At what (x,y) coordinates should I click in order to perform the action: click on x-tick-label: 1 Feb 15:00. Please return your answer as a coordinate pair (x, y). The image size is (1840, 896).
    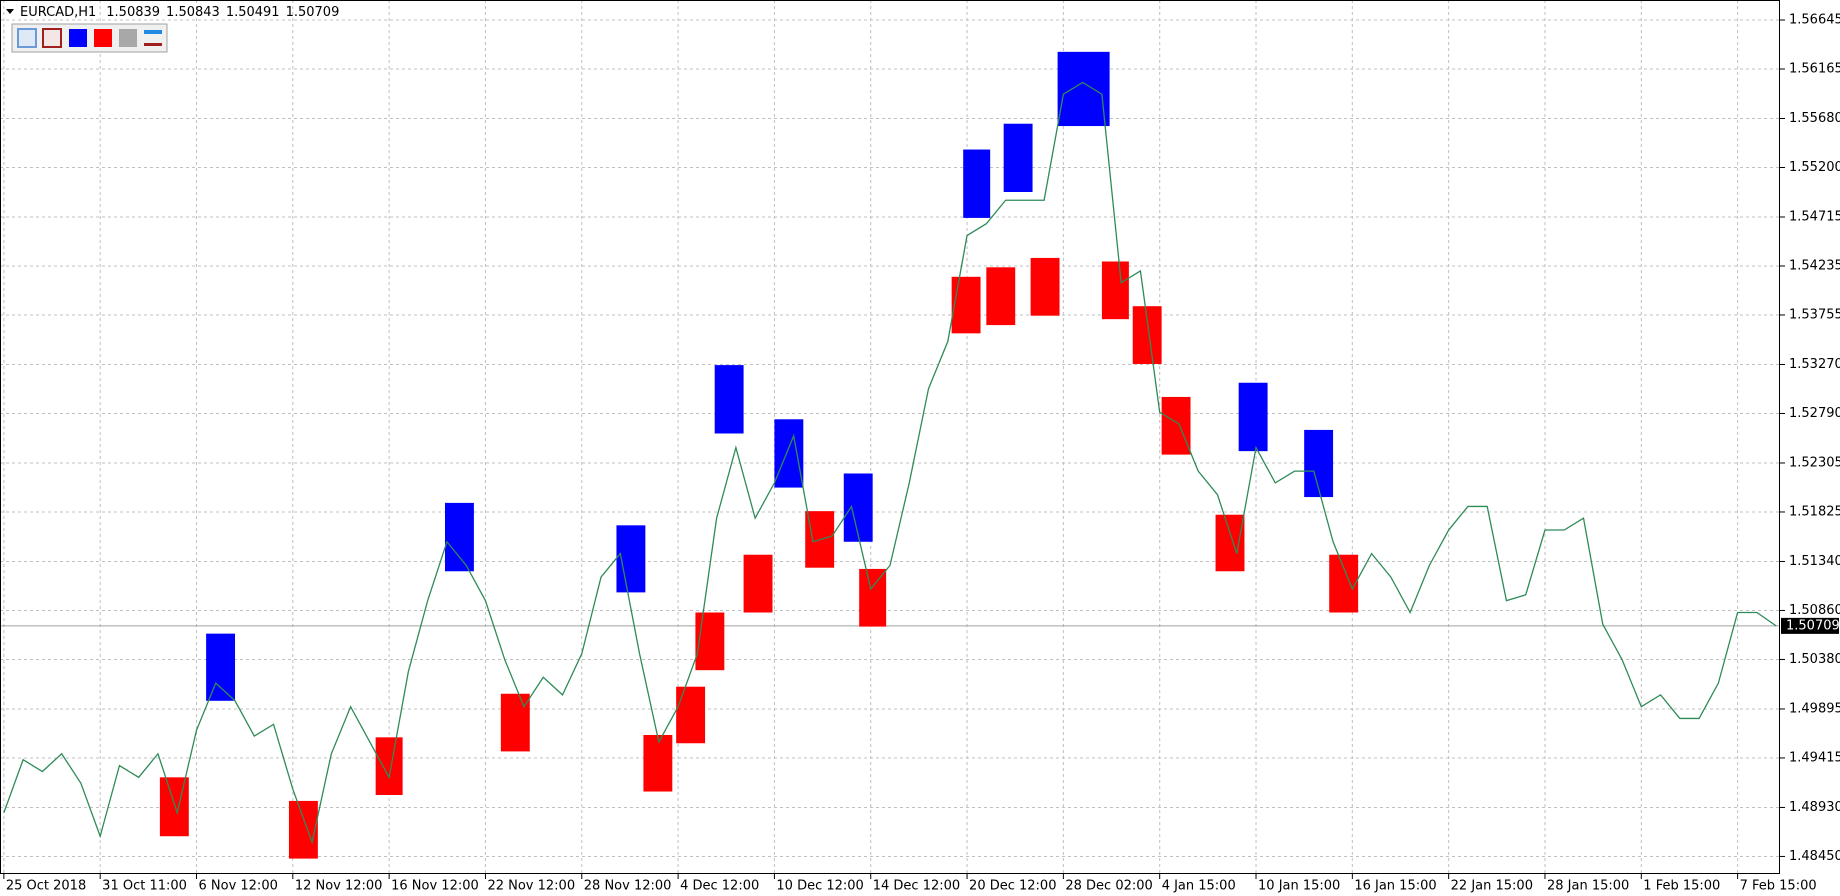
    Looking at the image, I should click on (1681, 886).